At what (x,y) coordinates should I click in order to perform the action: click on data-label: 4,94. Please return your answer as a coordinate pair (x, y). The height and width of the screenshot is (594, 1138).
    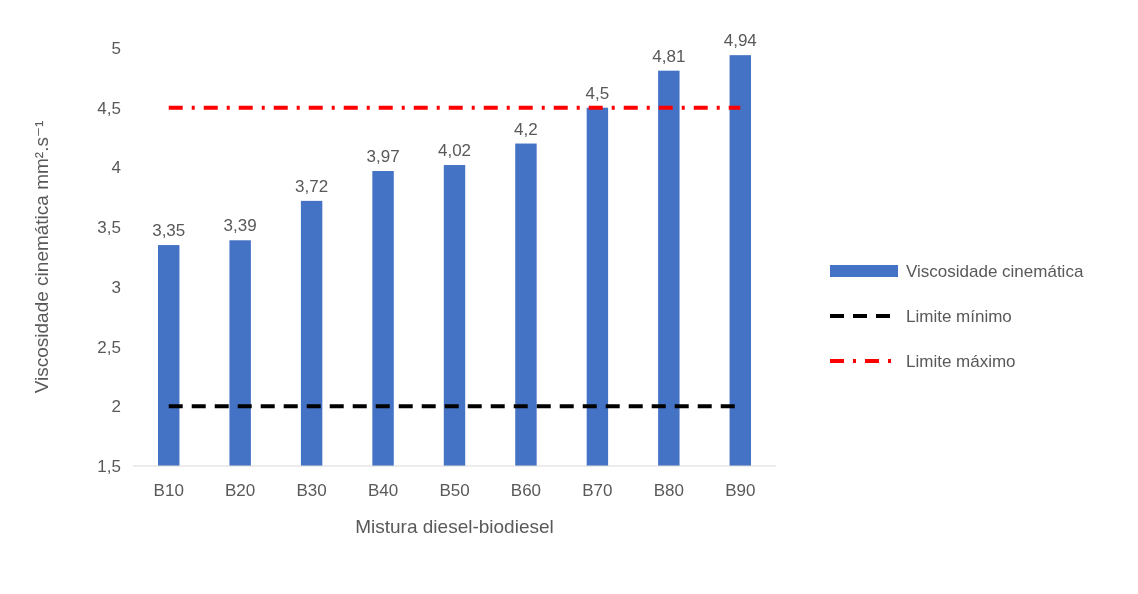
    Looking at the image, I should click on (740, 41).